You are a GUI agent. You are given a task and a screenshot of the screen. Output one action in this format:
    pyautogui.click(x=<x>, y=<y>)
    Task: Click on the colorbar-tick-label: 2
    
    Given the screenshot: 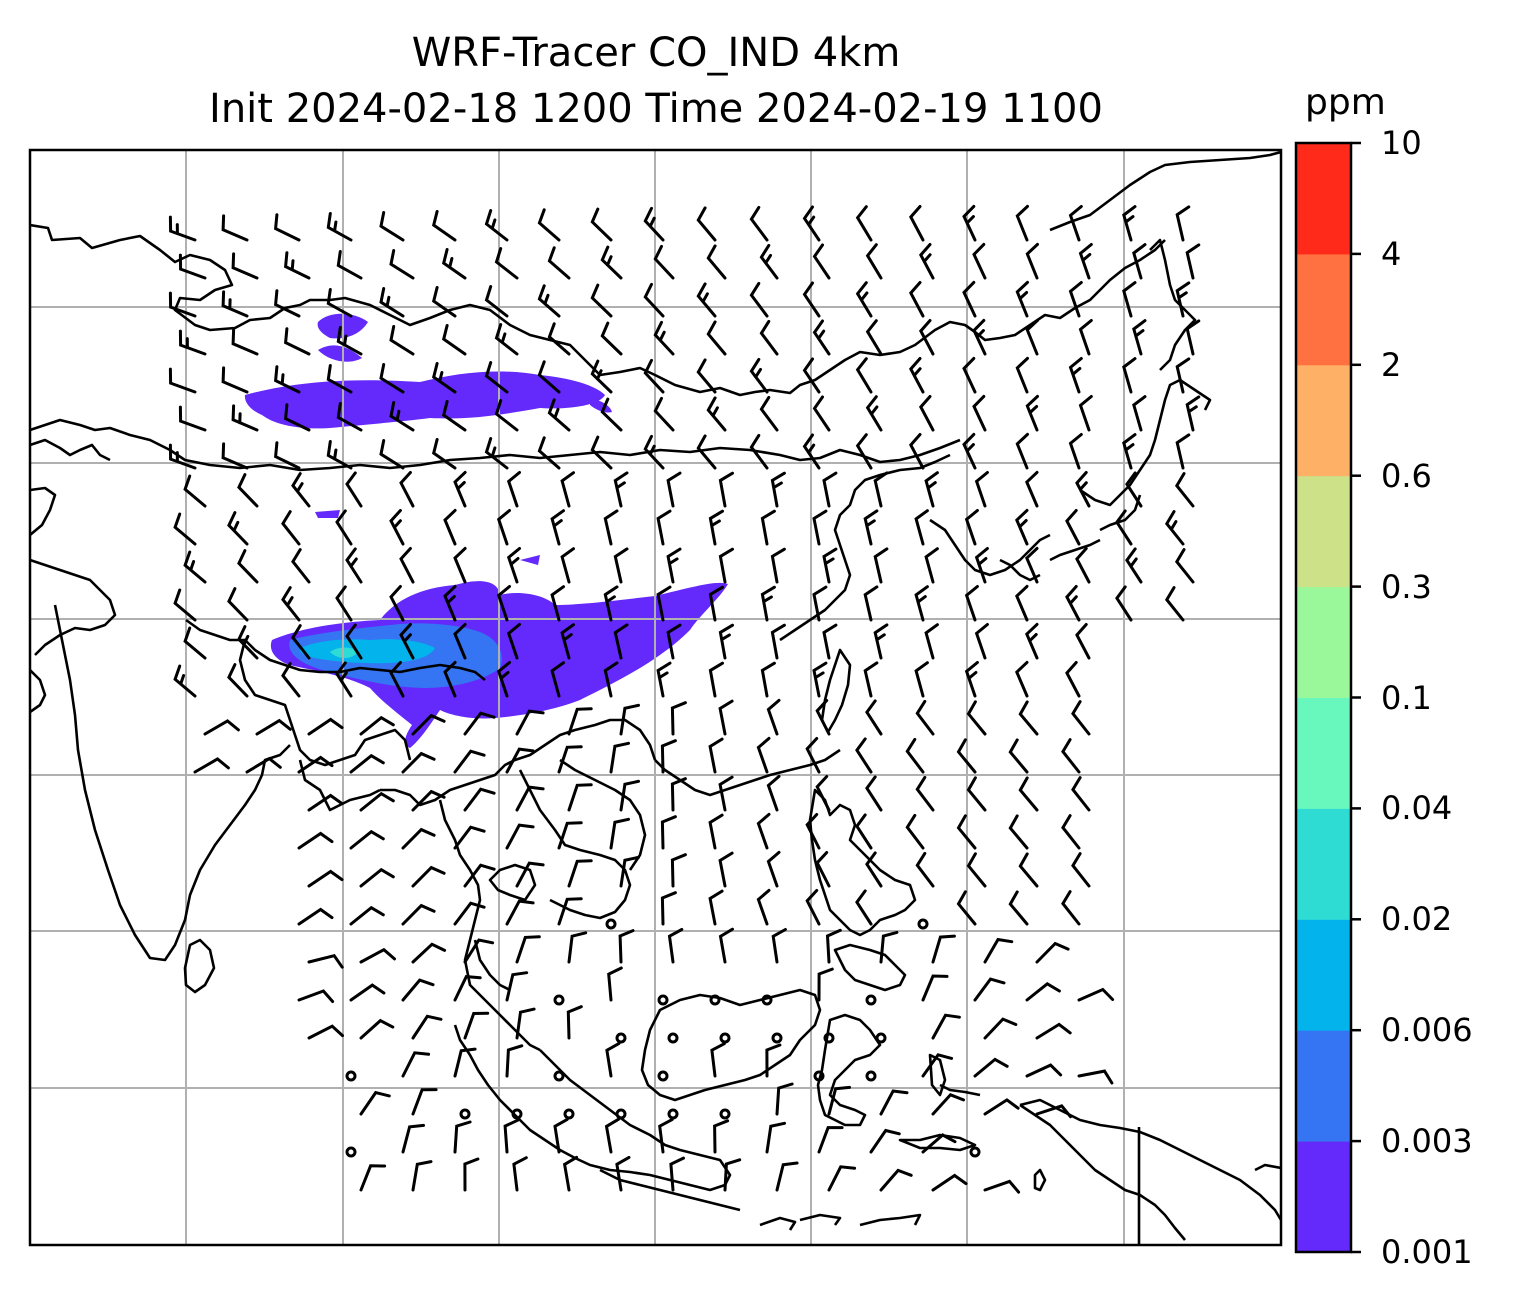 What is the action you would take?
    pyautogui.click(x=1391, y=364)
    